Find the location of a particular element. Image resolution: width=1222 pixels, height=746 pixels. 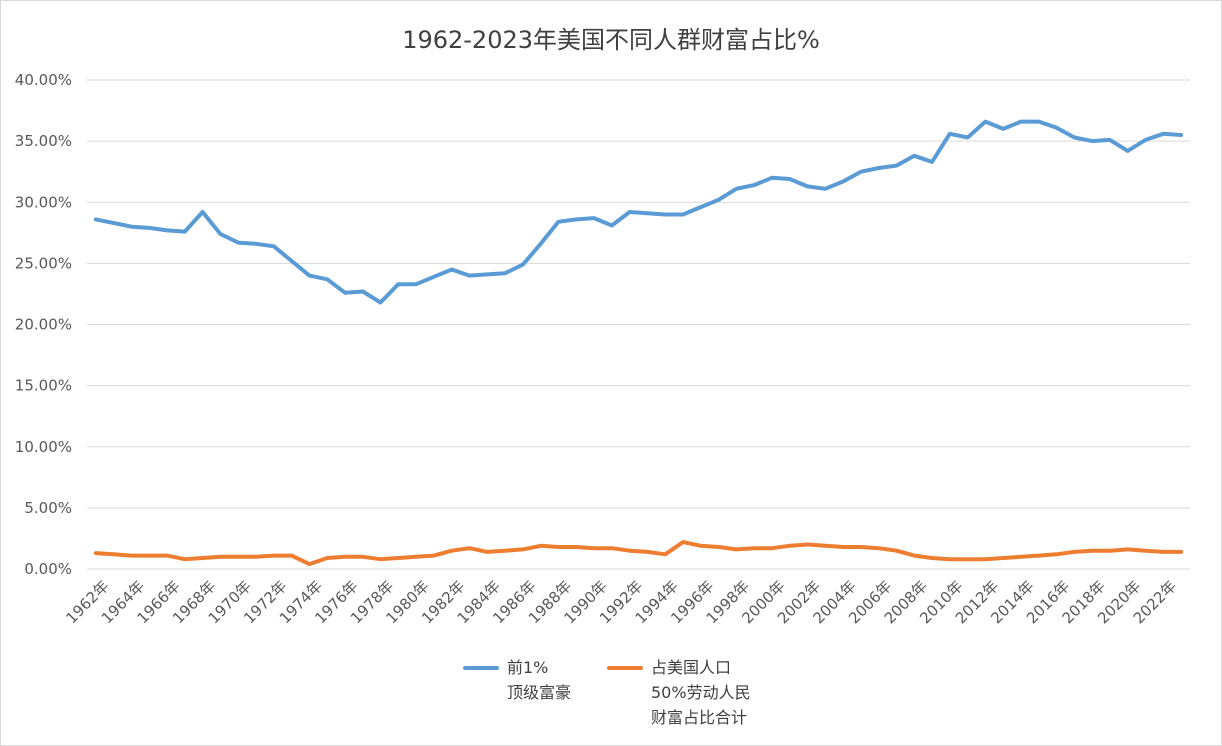

y-tick-label: 30.00% is located at coordinates (43, 202).